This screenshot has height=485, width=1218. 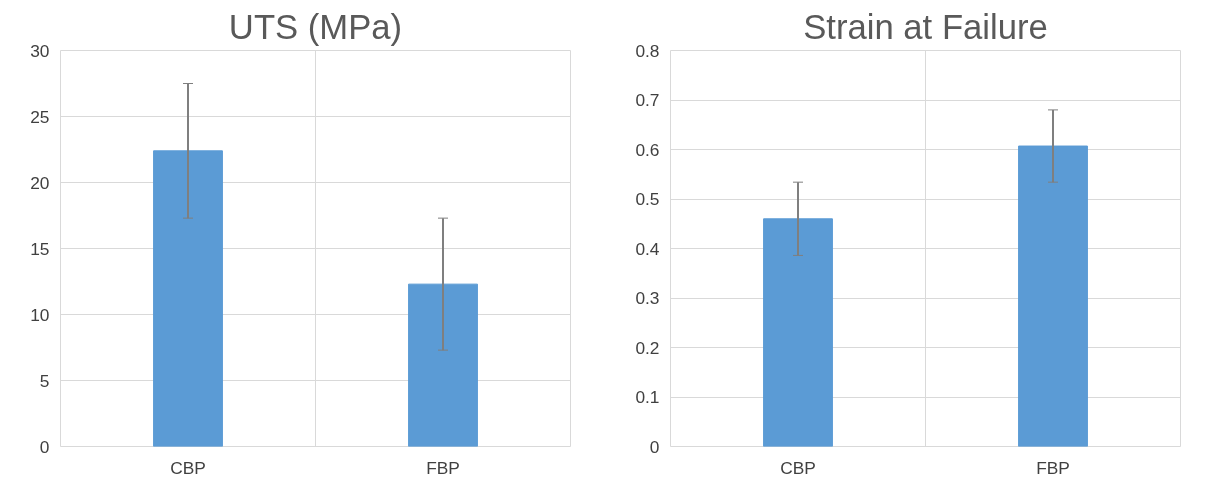 What do you see at coordinates (647, 149) in the screenshot?
I see `y-tick-label: 0.6` at bounding box center [647, 149].